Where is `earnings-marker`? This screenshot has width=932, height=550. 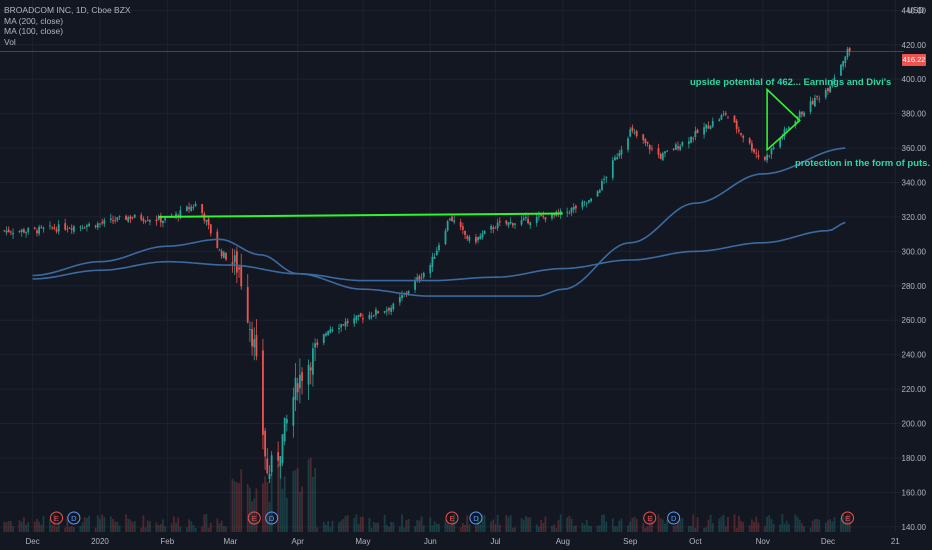
earnings-marker is located at coordinates (254, 518).